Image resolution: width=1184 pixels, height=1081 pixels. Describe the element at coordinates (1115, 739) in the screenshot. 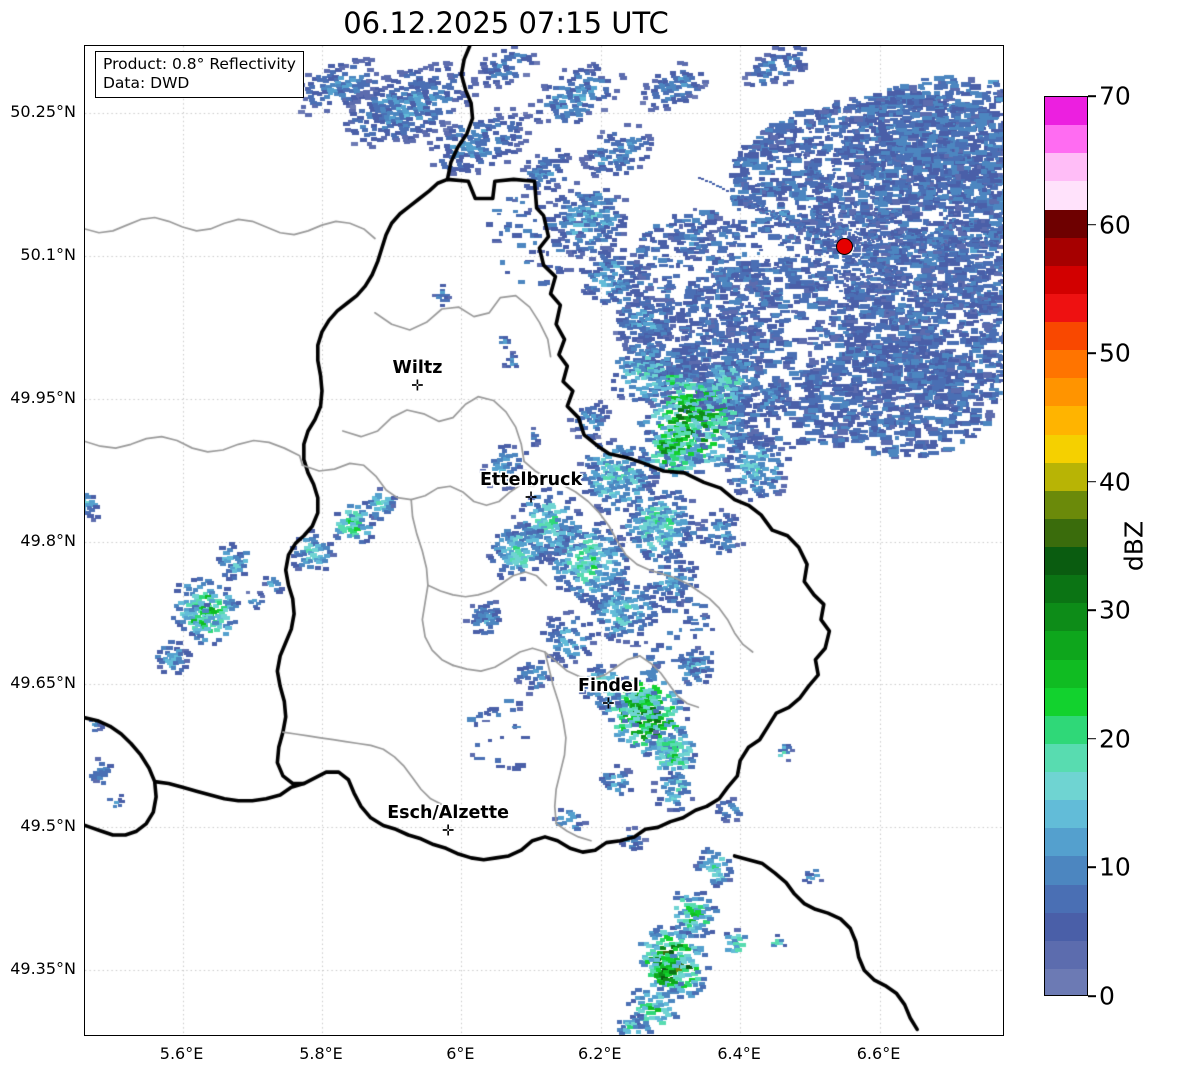

I see `colorbar-tick-2: 20` at that location.